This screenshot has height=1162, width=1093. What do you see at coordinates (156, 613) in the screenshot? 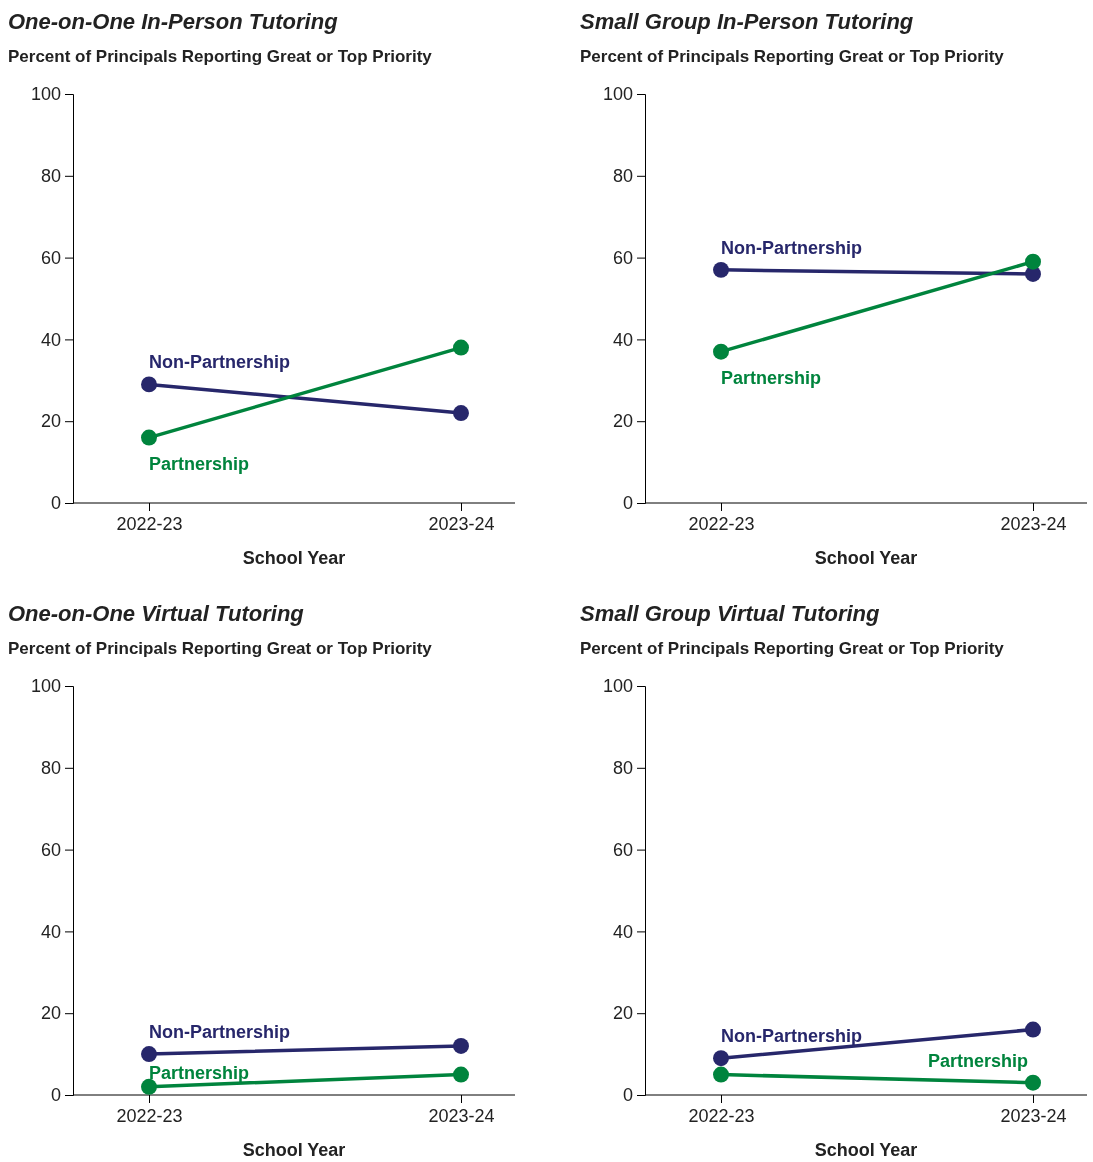
I see `chart-title: One-on-One Virtual Tutoring` at bounding box center [156, 613].